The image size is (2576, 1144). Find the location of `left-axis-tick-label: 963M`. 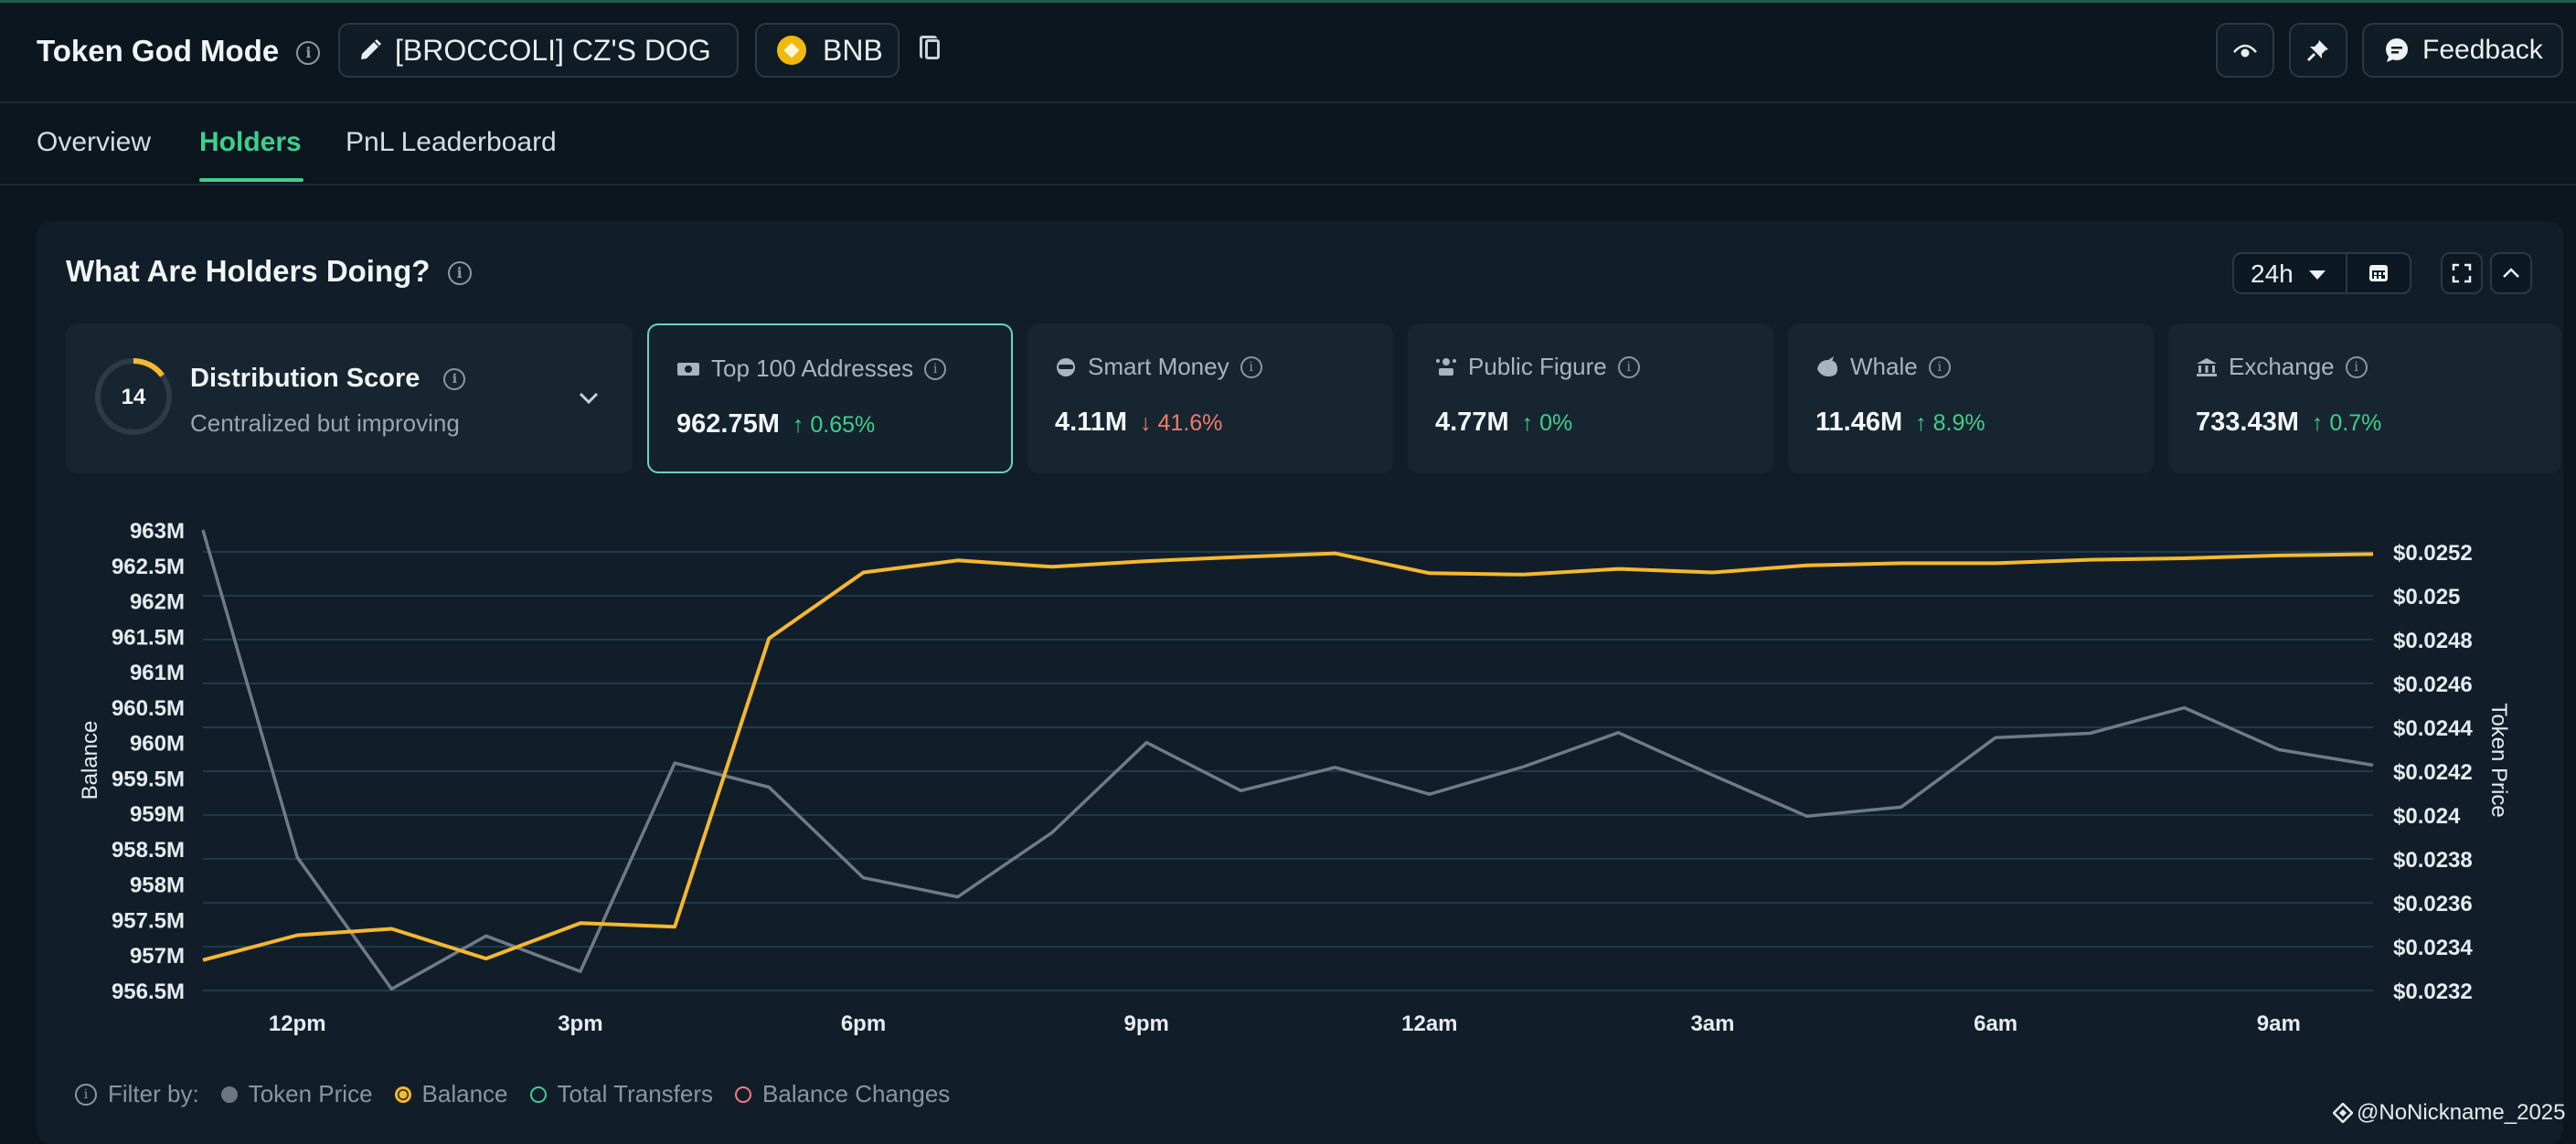

left-axis-tick-label: 963M is located at coordinates (158, 531).